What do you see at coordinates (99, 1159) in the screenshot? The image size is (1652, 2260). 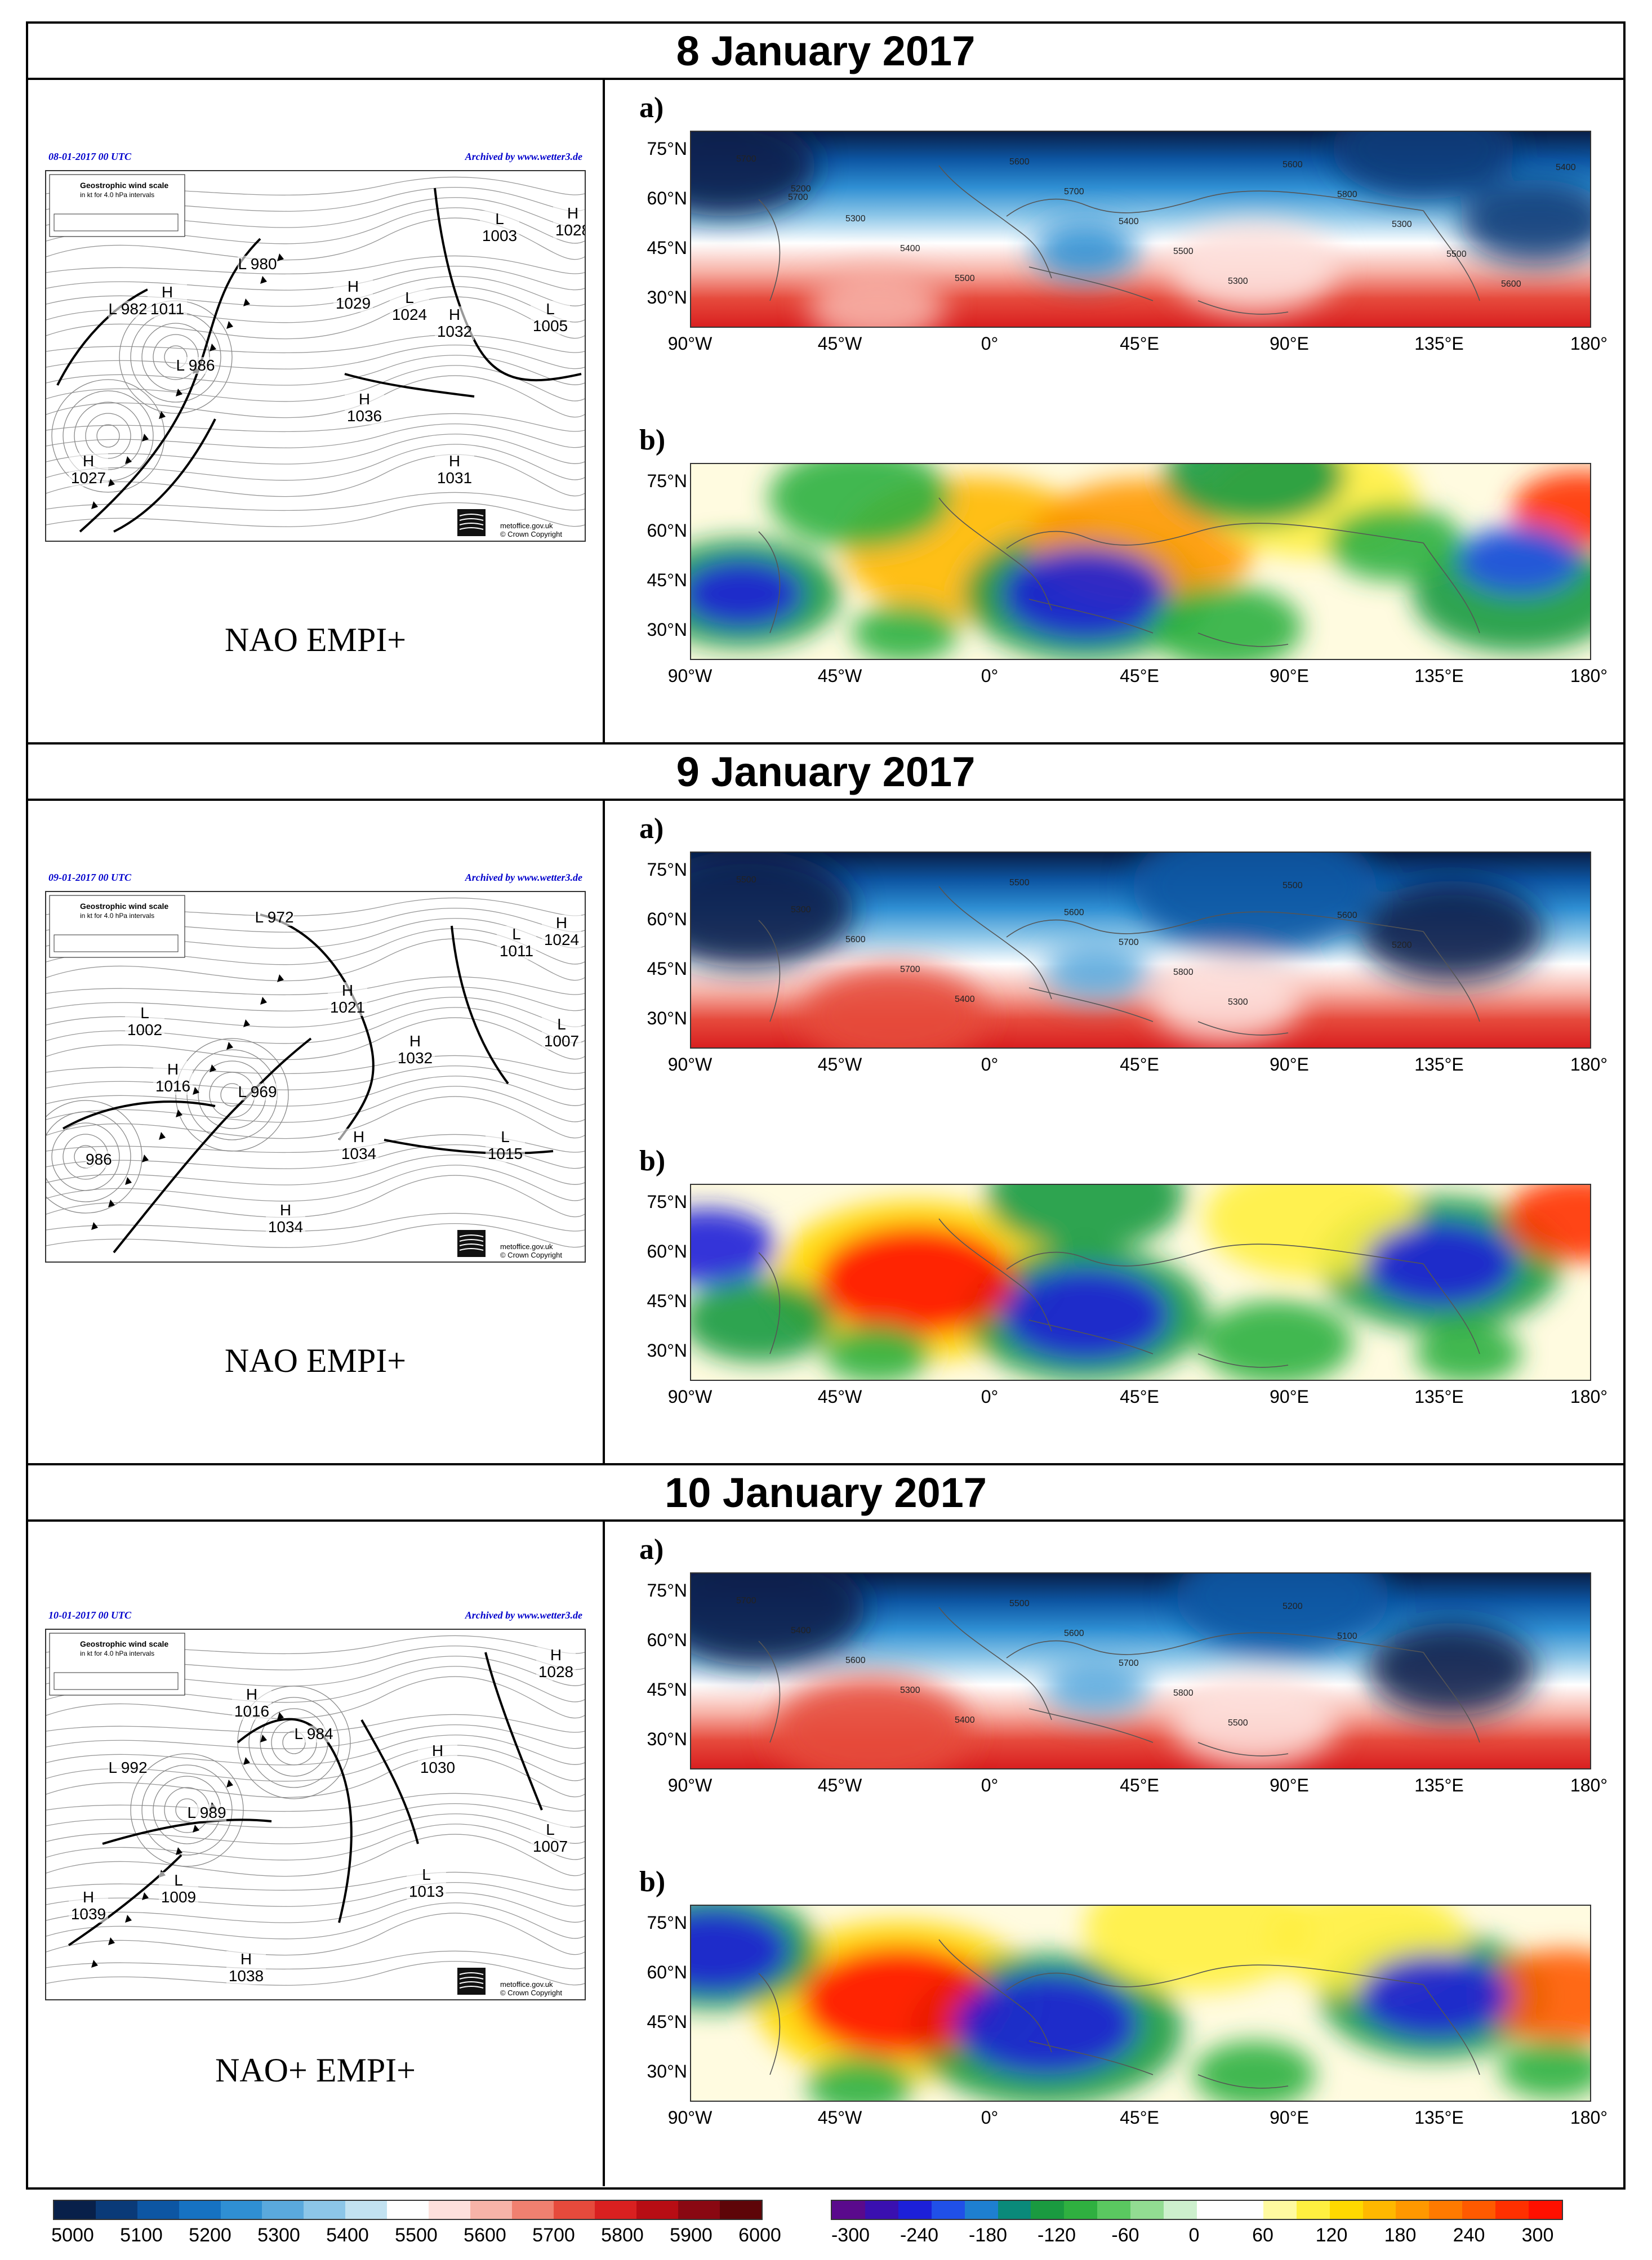 I see `pressure-center-label: 986` at bounding box center [99, 1159].